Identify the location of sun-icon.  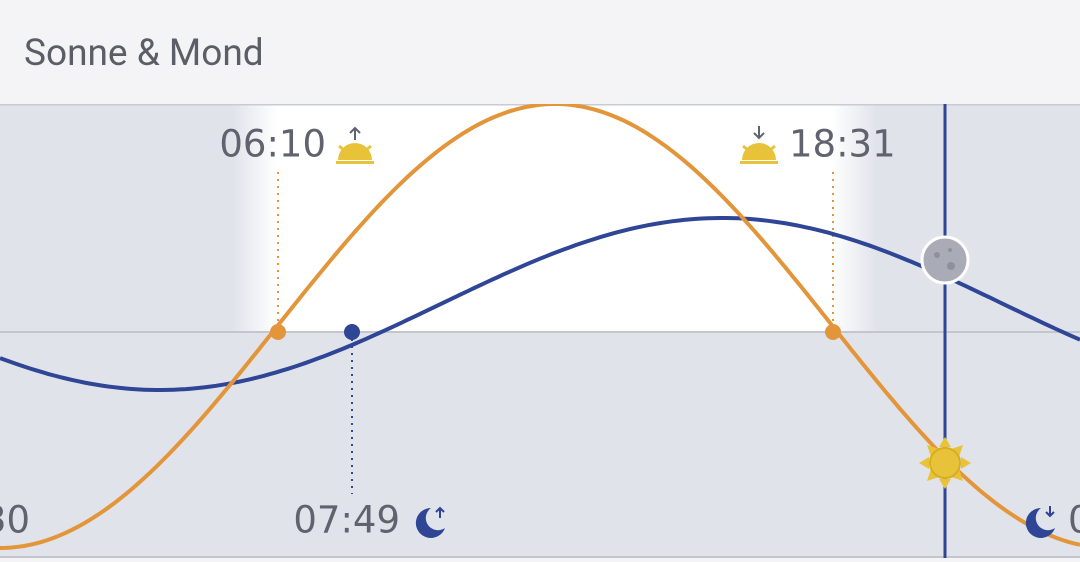
(945, 463).